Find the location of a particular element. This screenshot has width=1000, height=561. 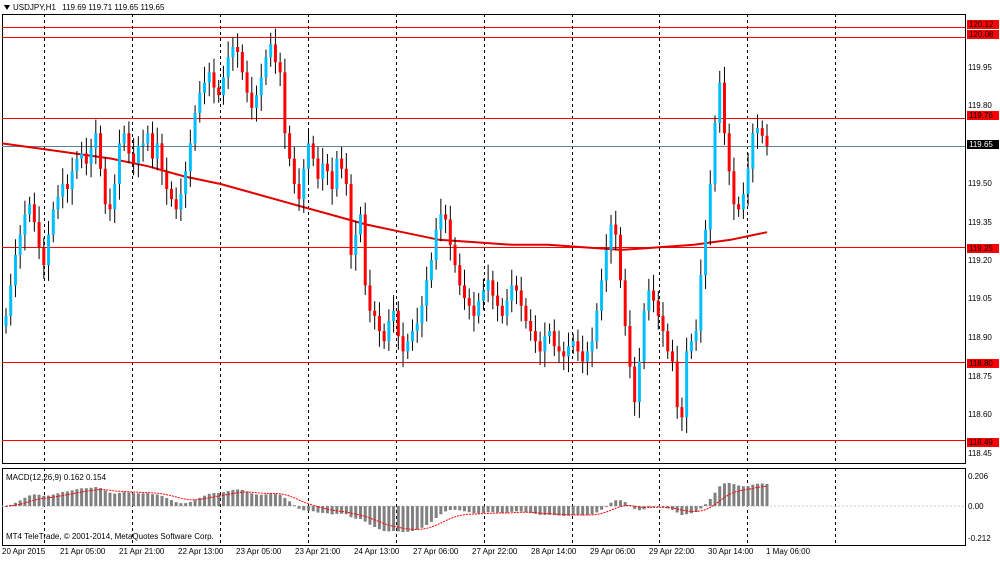

macd-tick: -0.212 is located at coordinates (979, 538).